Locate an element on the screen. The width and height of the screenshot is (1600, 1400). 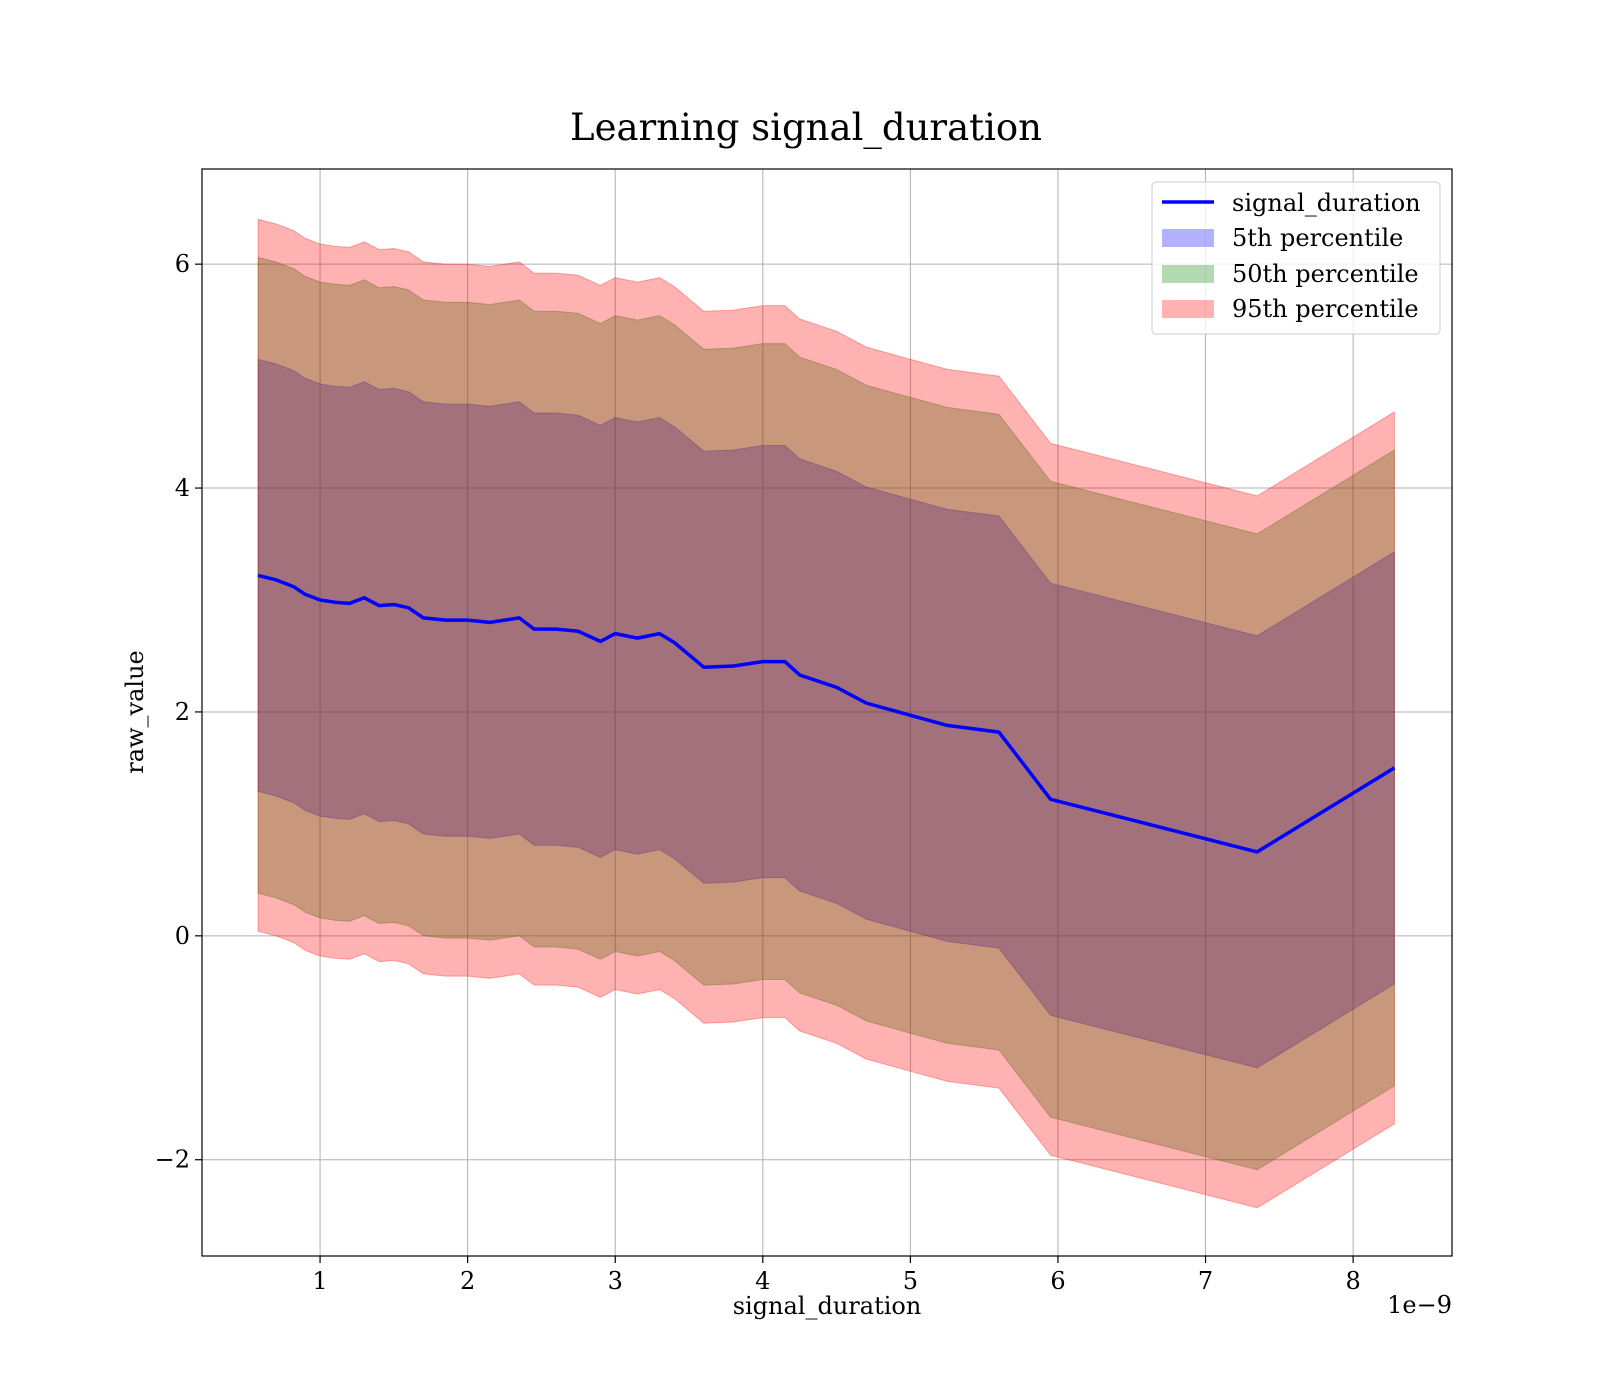
legend-swatch-50th is located at coordinates (1188, 274).